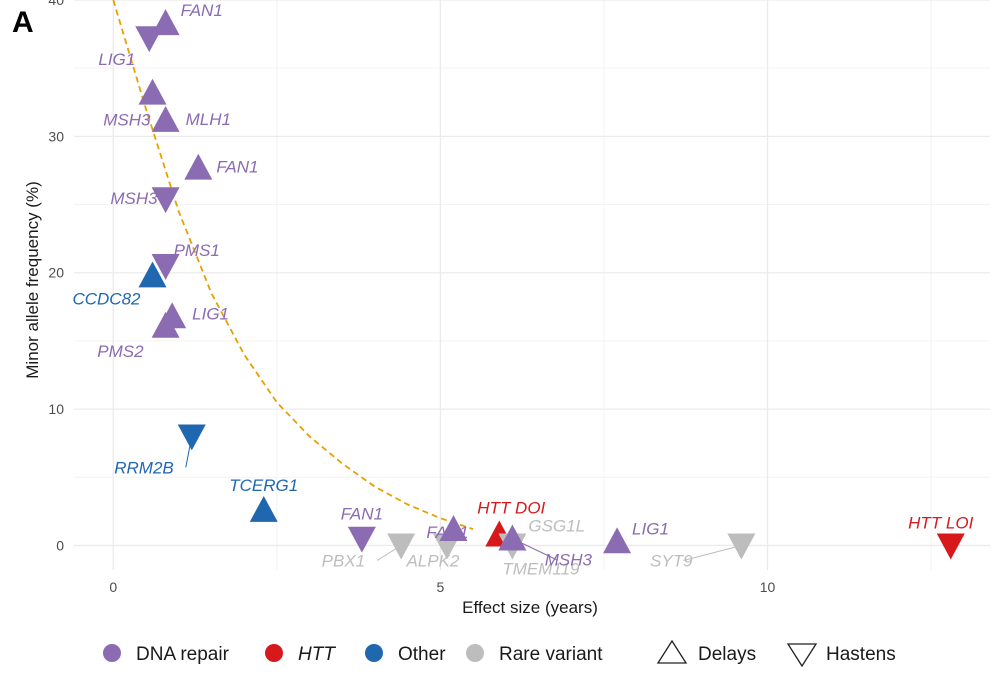  What do you see at coordinates (112, 653) in the screenshot?
I see `legend-swatch-dna-repair` at bounding box center [112, 653].